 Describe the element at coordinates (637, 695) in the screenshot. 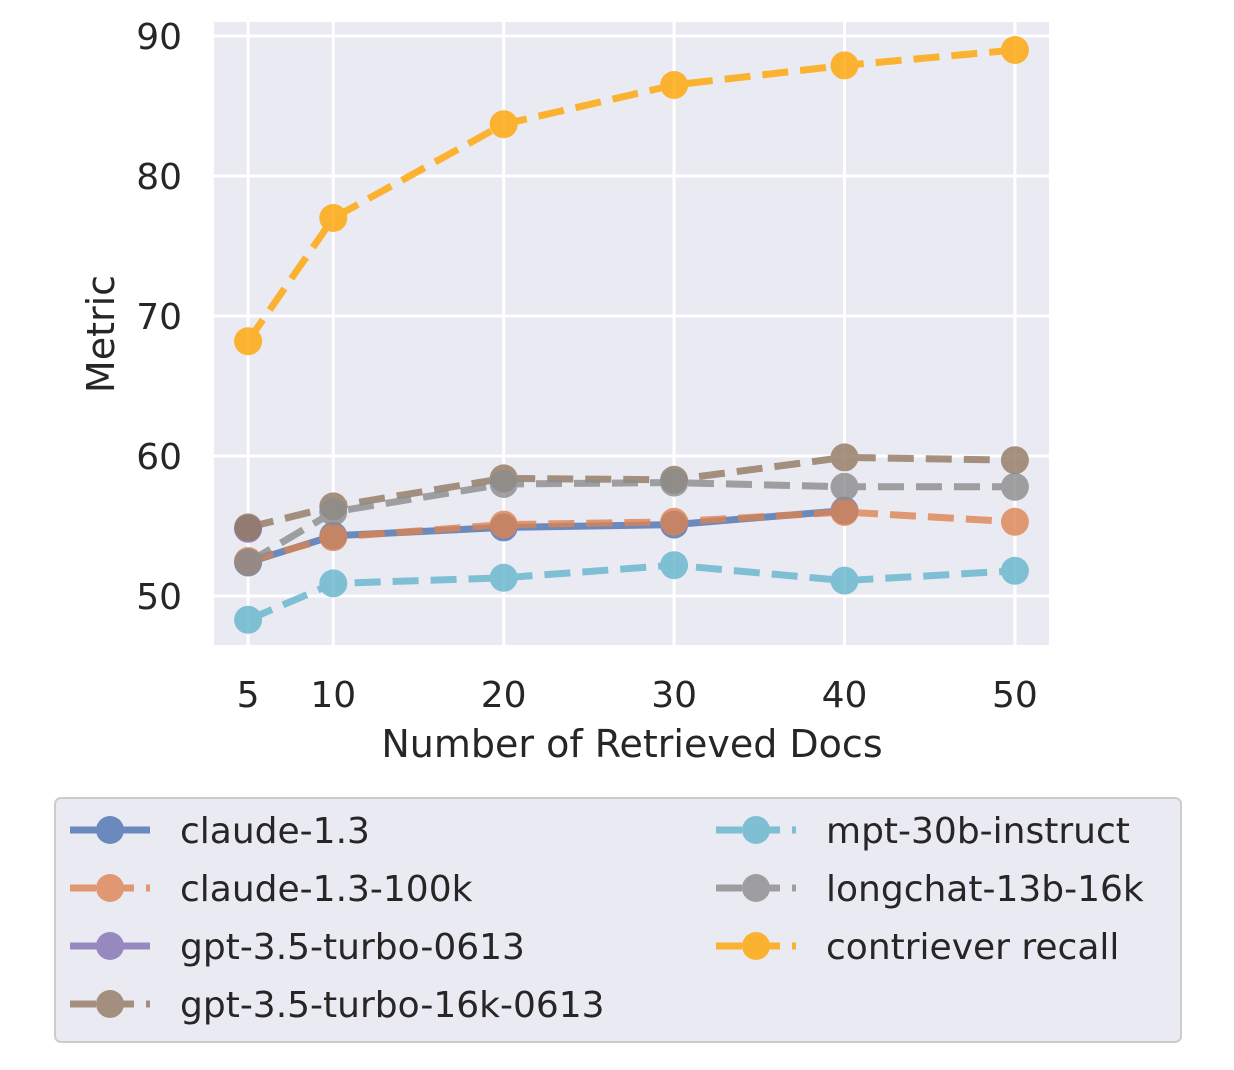

I see `x-tick-labels: 5 10 20 30 40 50` at that location.